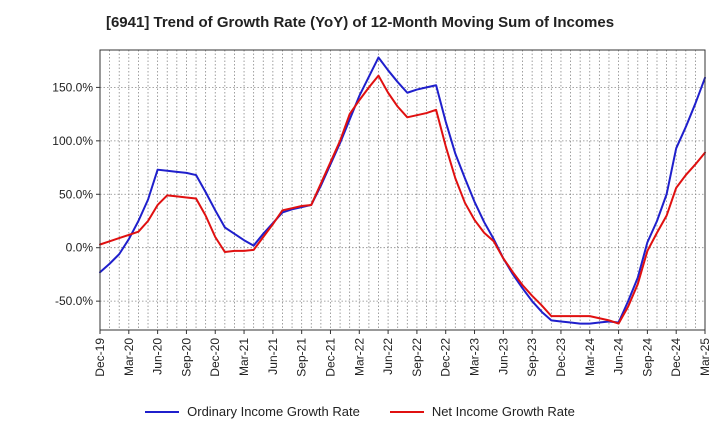  What do you see at coordinates (619, 356) in the screenshot?
I see `x-tick-label: Jun-24` at bounding box center [619, 356].